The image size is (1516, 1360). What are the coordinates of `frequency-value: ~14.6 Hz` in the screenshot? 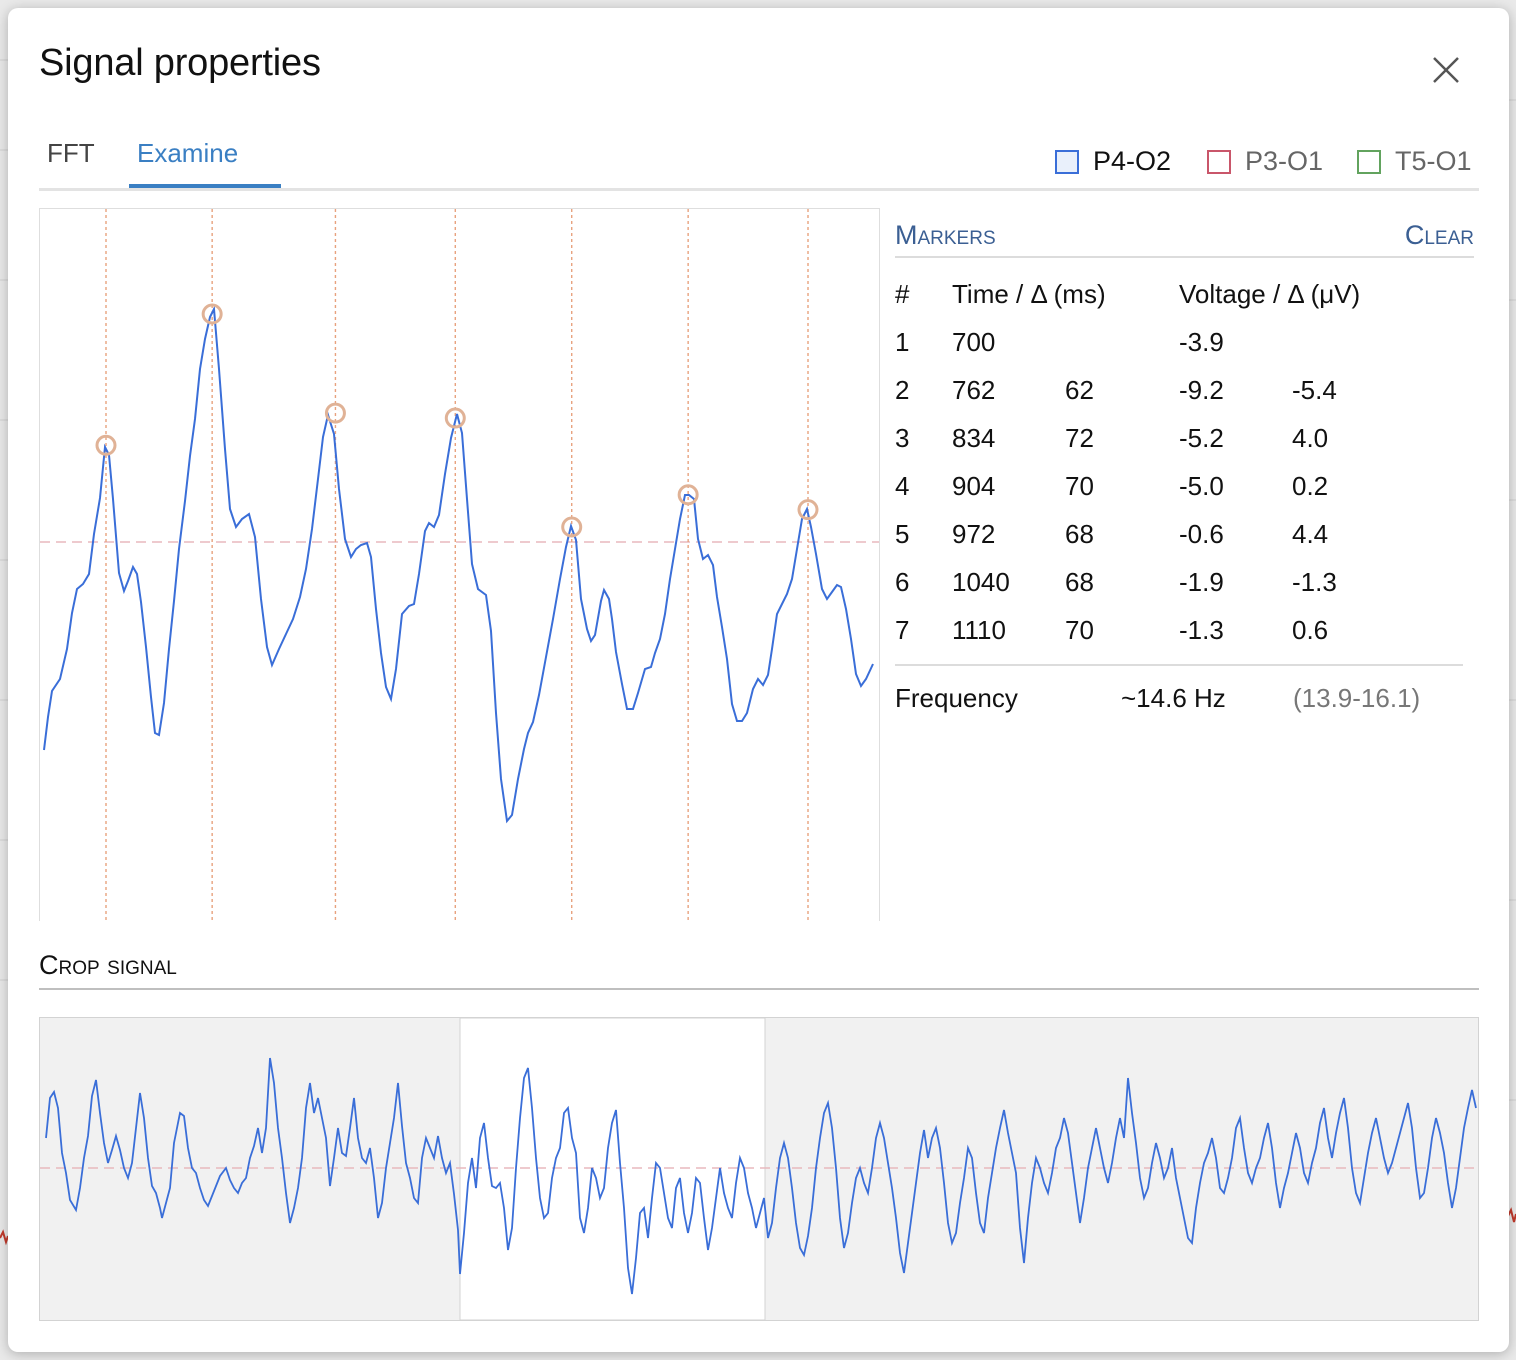 It's located at (1173, 698).